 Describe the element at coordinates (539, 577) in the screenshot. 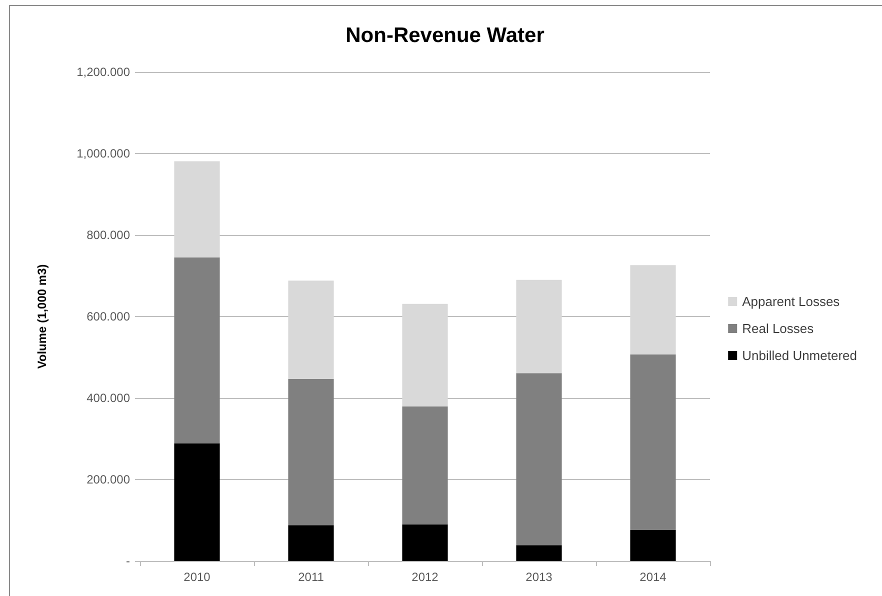

I see `x-tick-label: 2013` at that location.